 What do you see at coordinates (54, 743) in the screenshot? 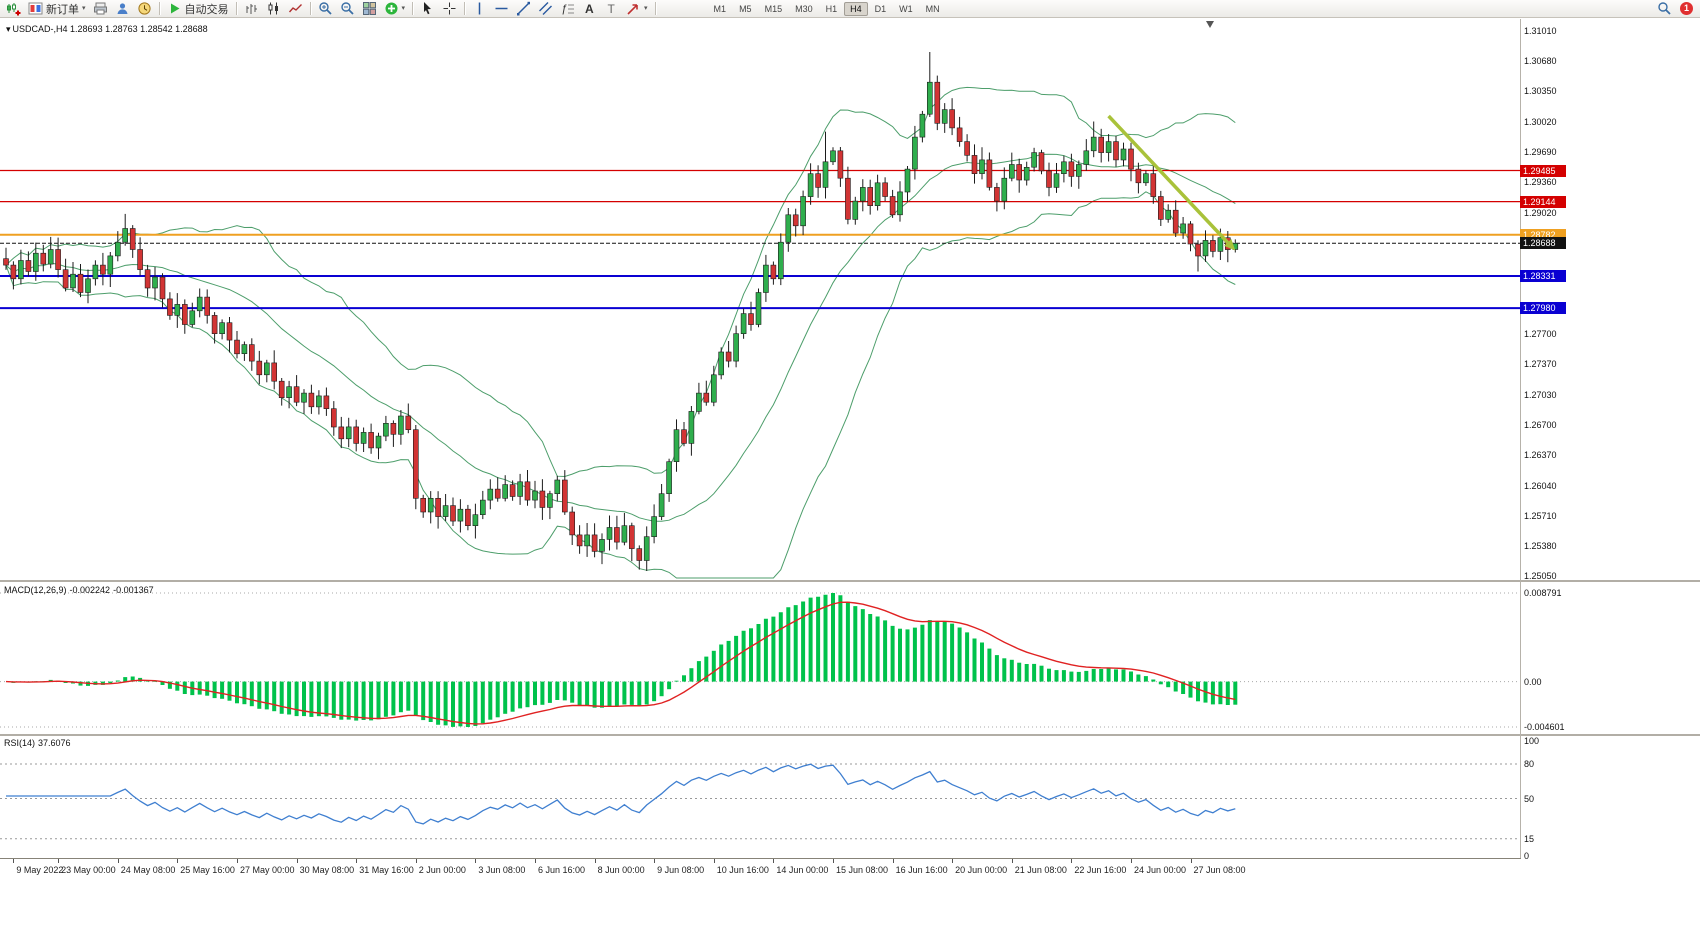
I see `rsi-value: 37.6076` at bounding box center [54, 743].